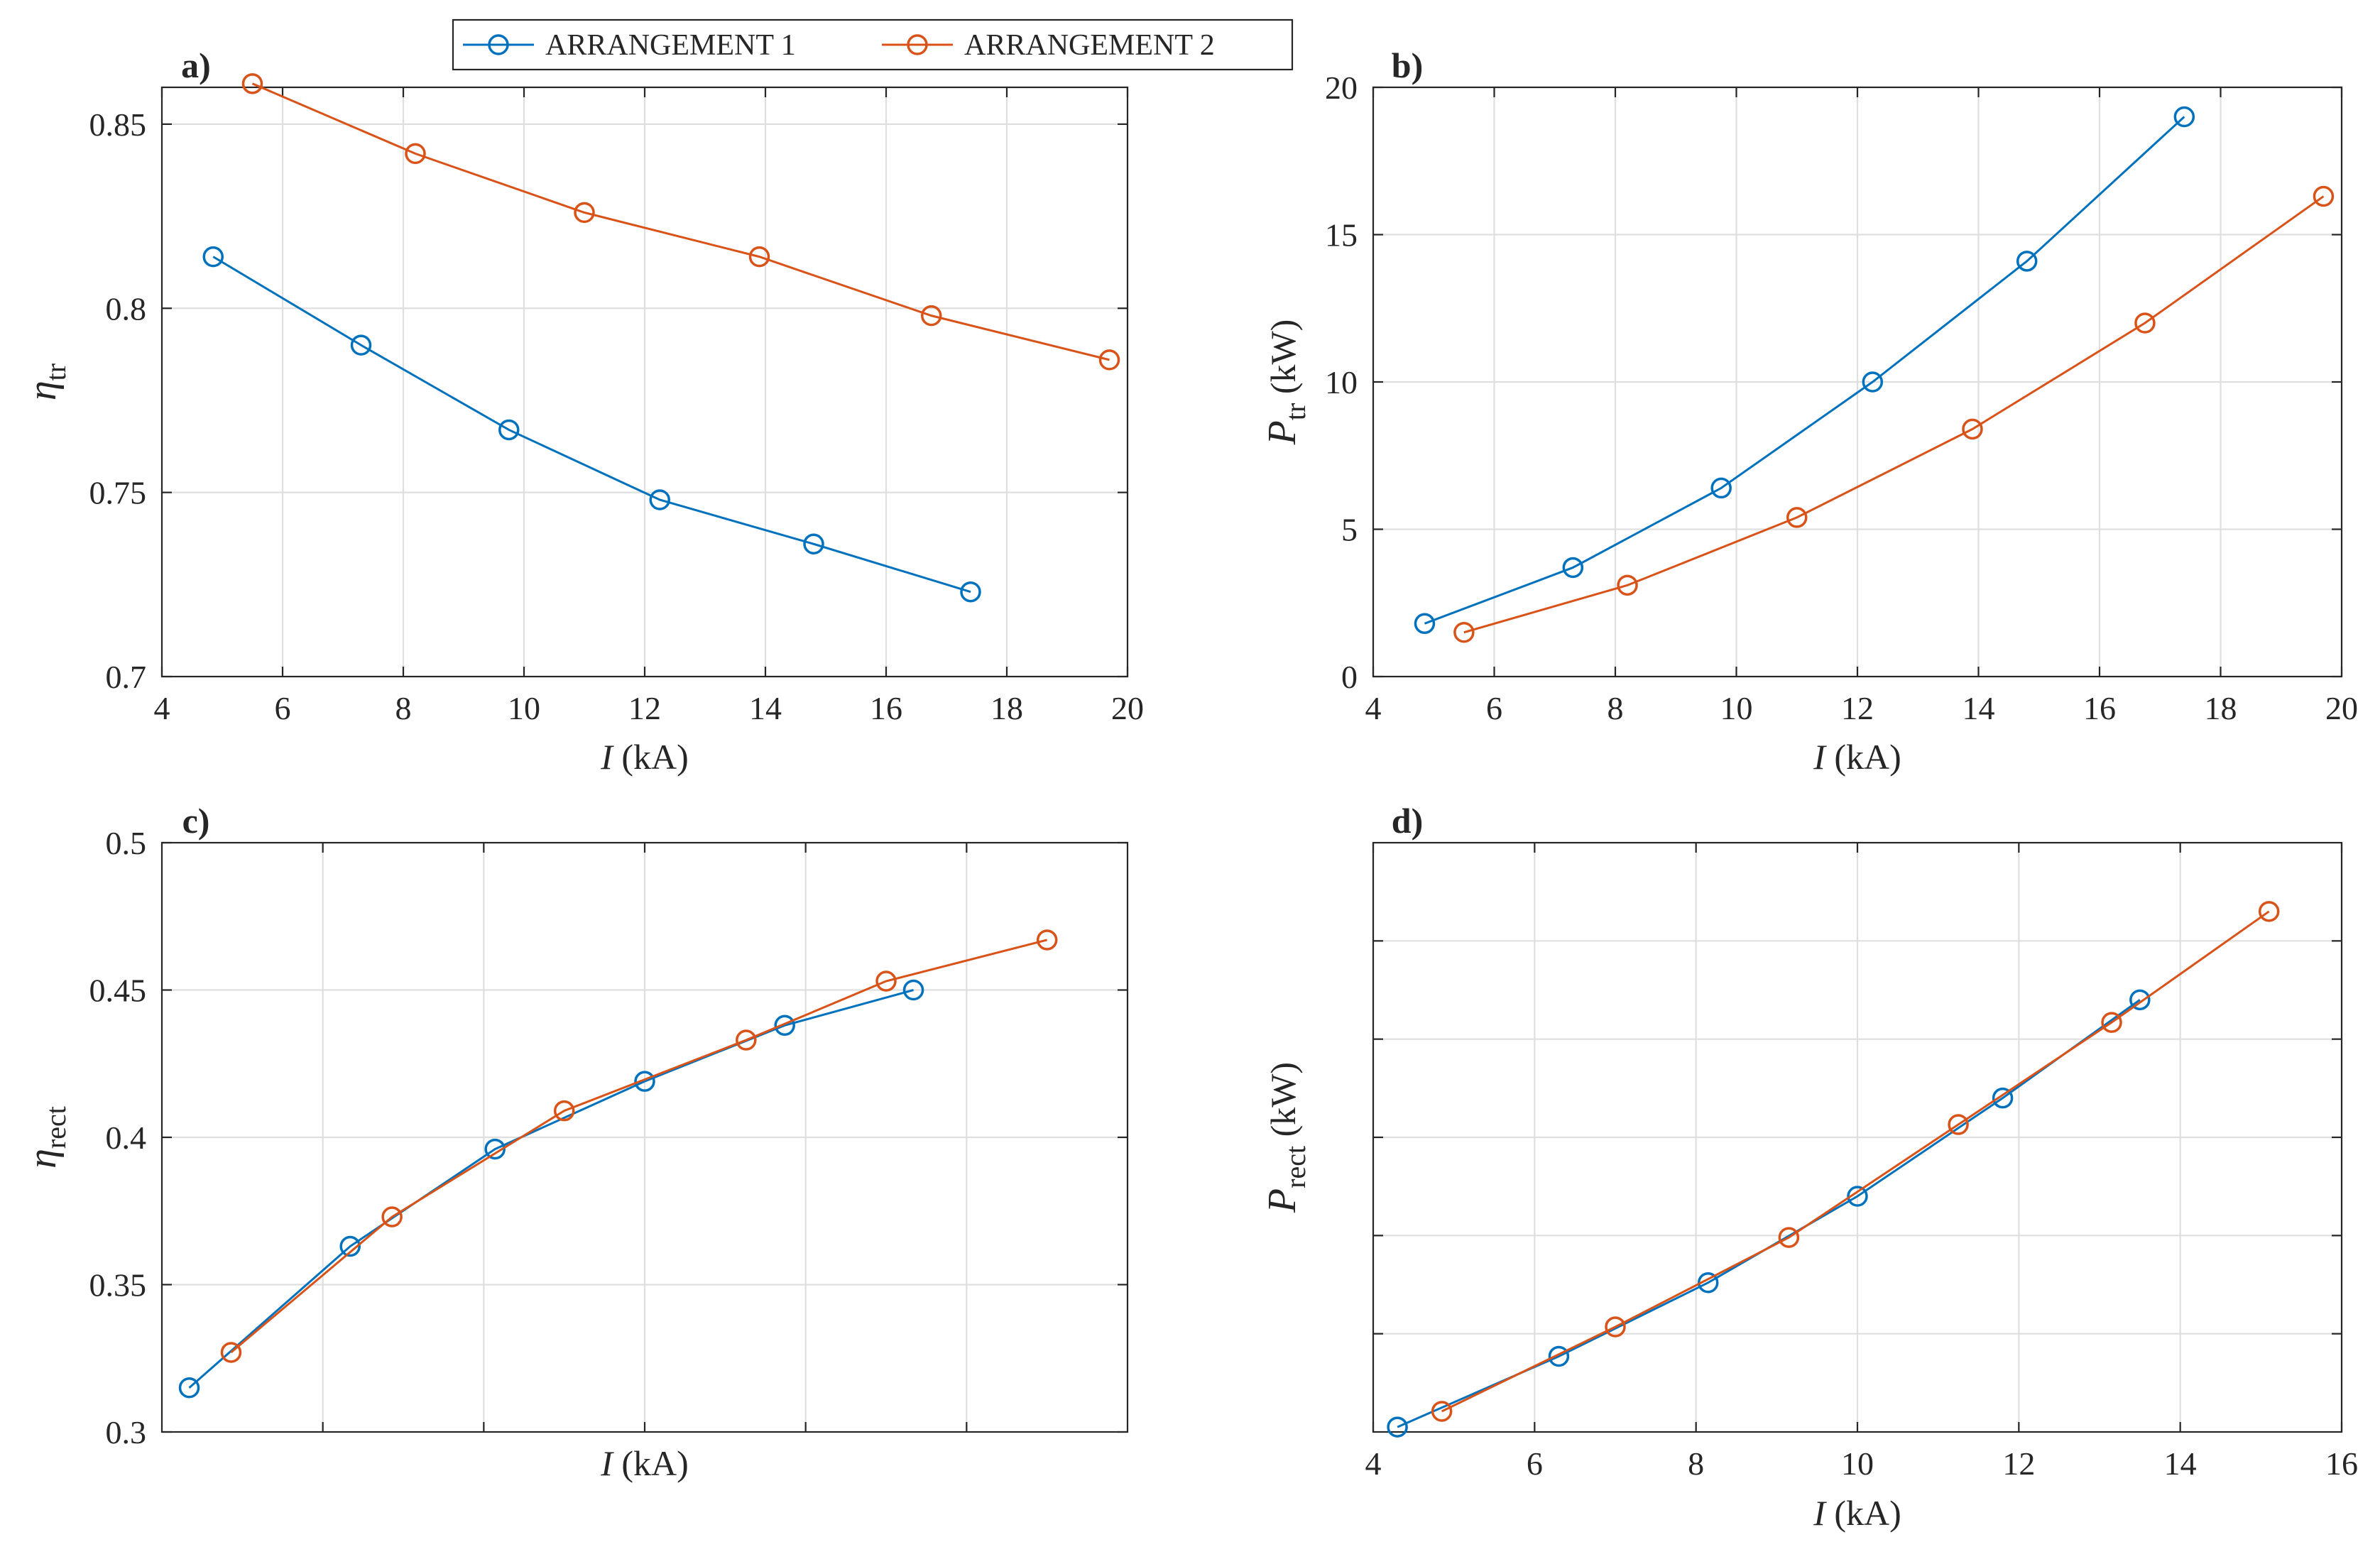 The width and height of the screenshot is (2380, 1564). I want to click on panel-label: a), so click(196, 65).